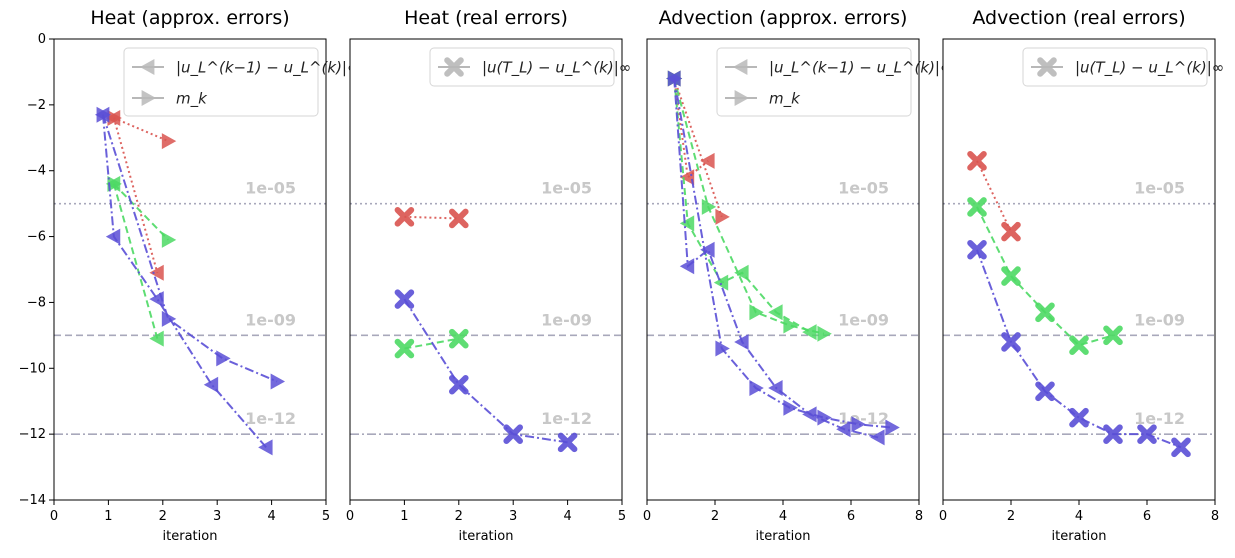 Image resolution: width=1235 pixels, height=558 pixels. I want to click on series-line-red-u-l-k-1-u-l-k, so click(135, 195).